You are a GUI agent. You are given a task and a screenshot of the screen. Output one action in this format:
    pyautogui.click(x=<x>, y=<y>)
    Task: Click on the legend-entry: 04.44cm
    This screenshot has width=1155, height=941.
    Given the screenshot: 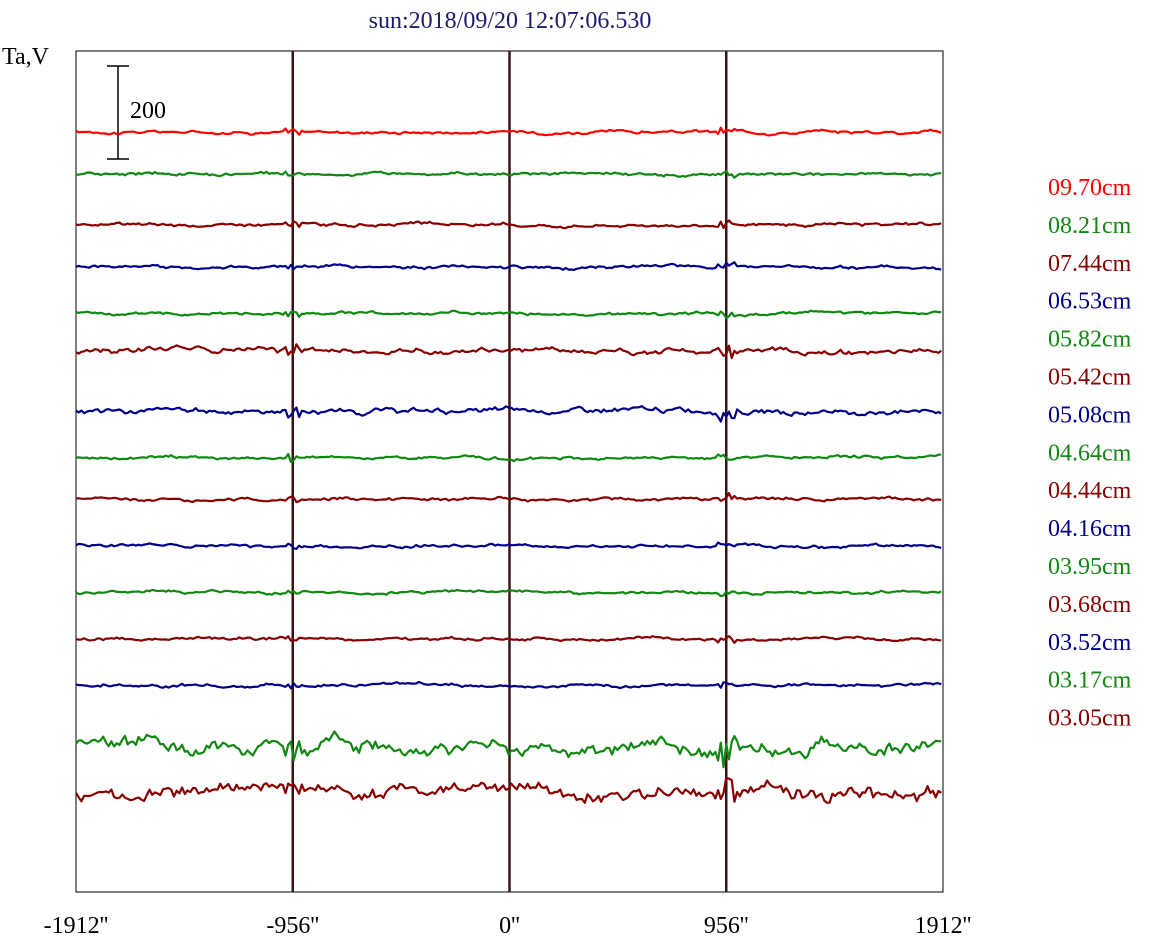 What is the action you would take?
    pyautogui.click(x=1090, y=491)
    